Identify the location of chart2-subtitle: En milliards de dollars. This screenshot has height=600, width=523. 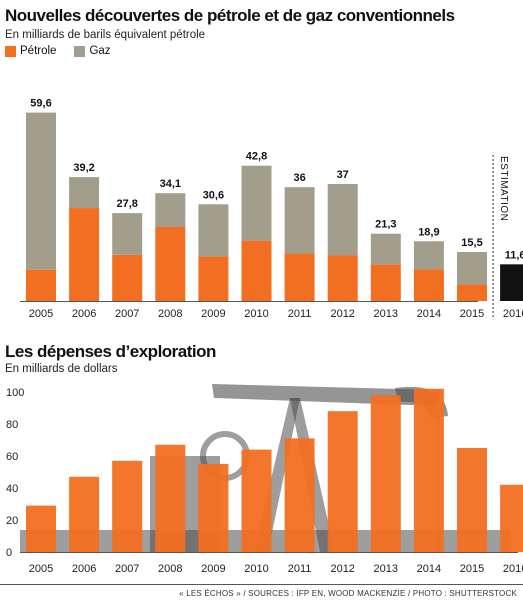
(61, 369).